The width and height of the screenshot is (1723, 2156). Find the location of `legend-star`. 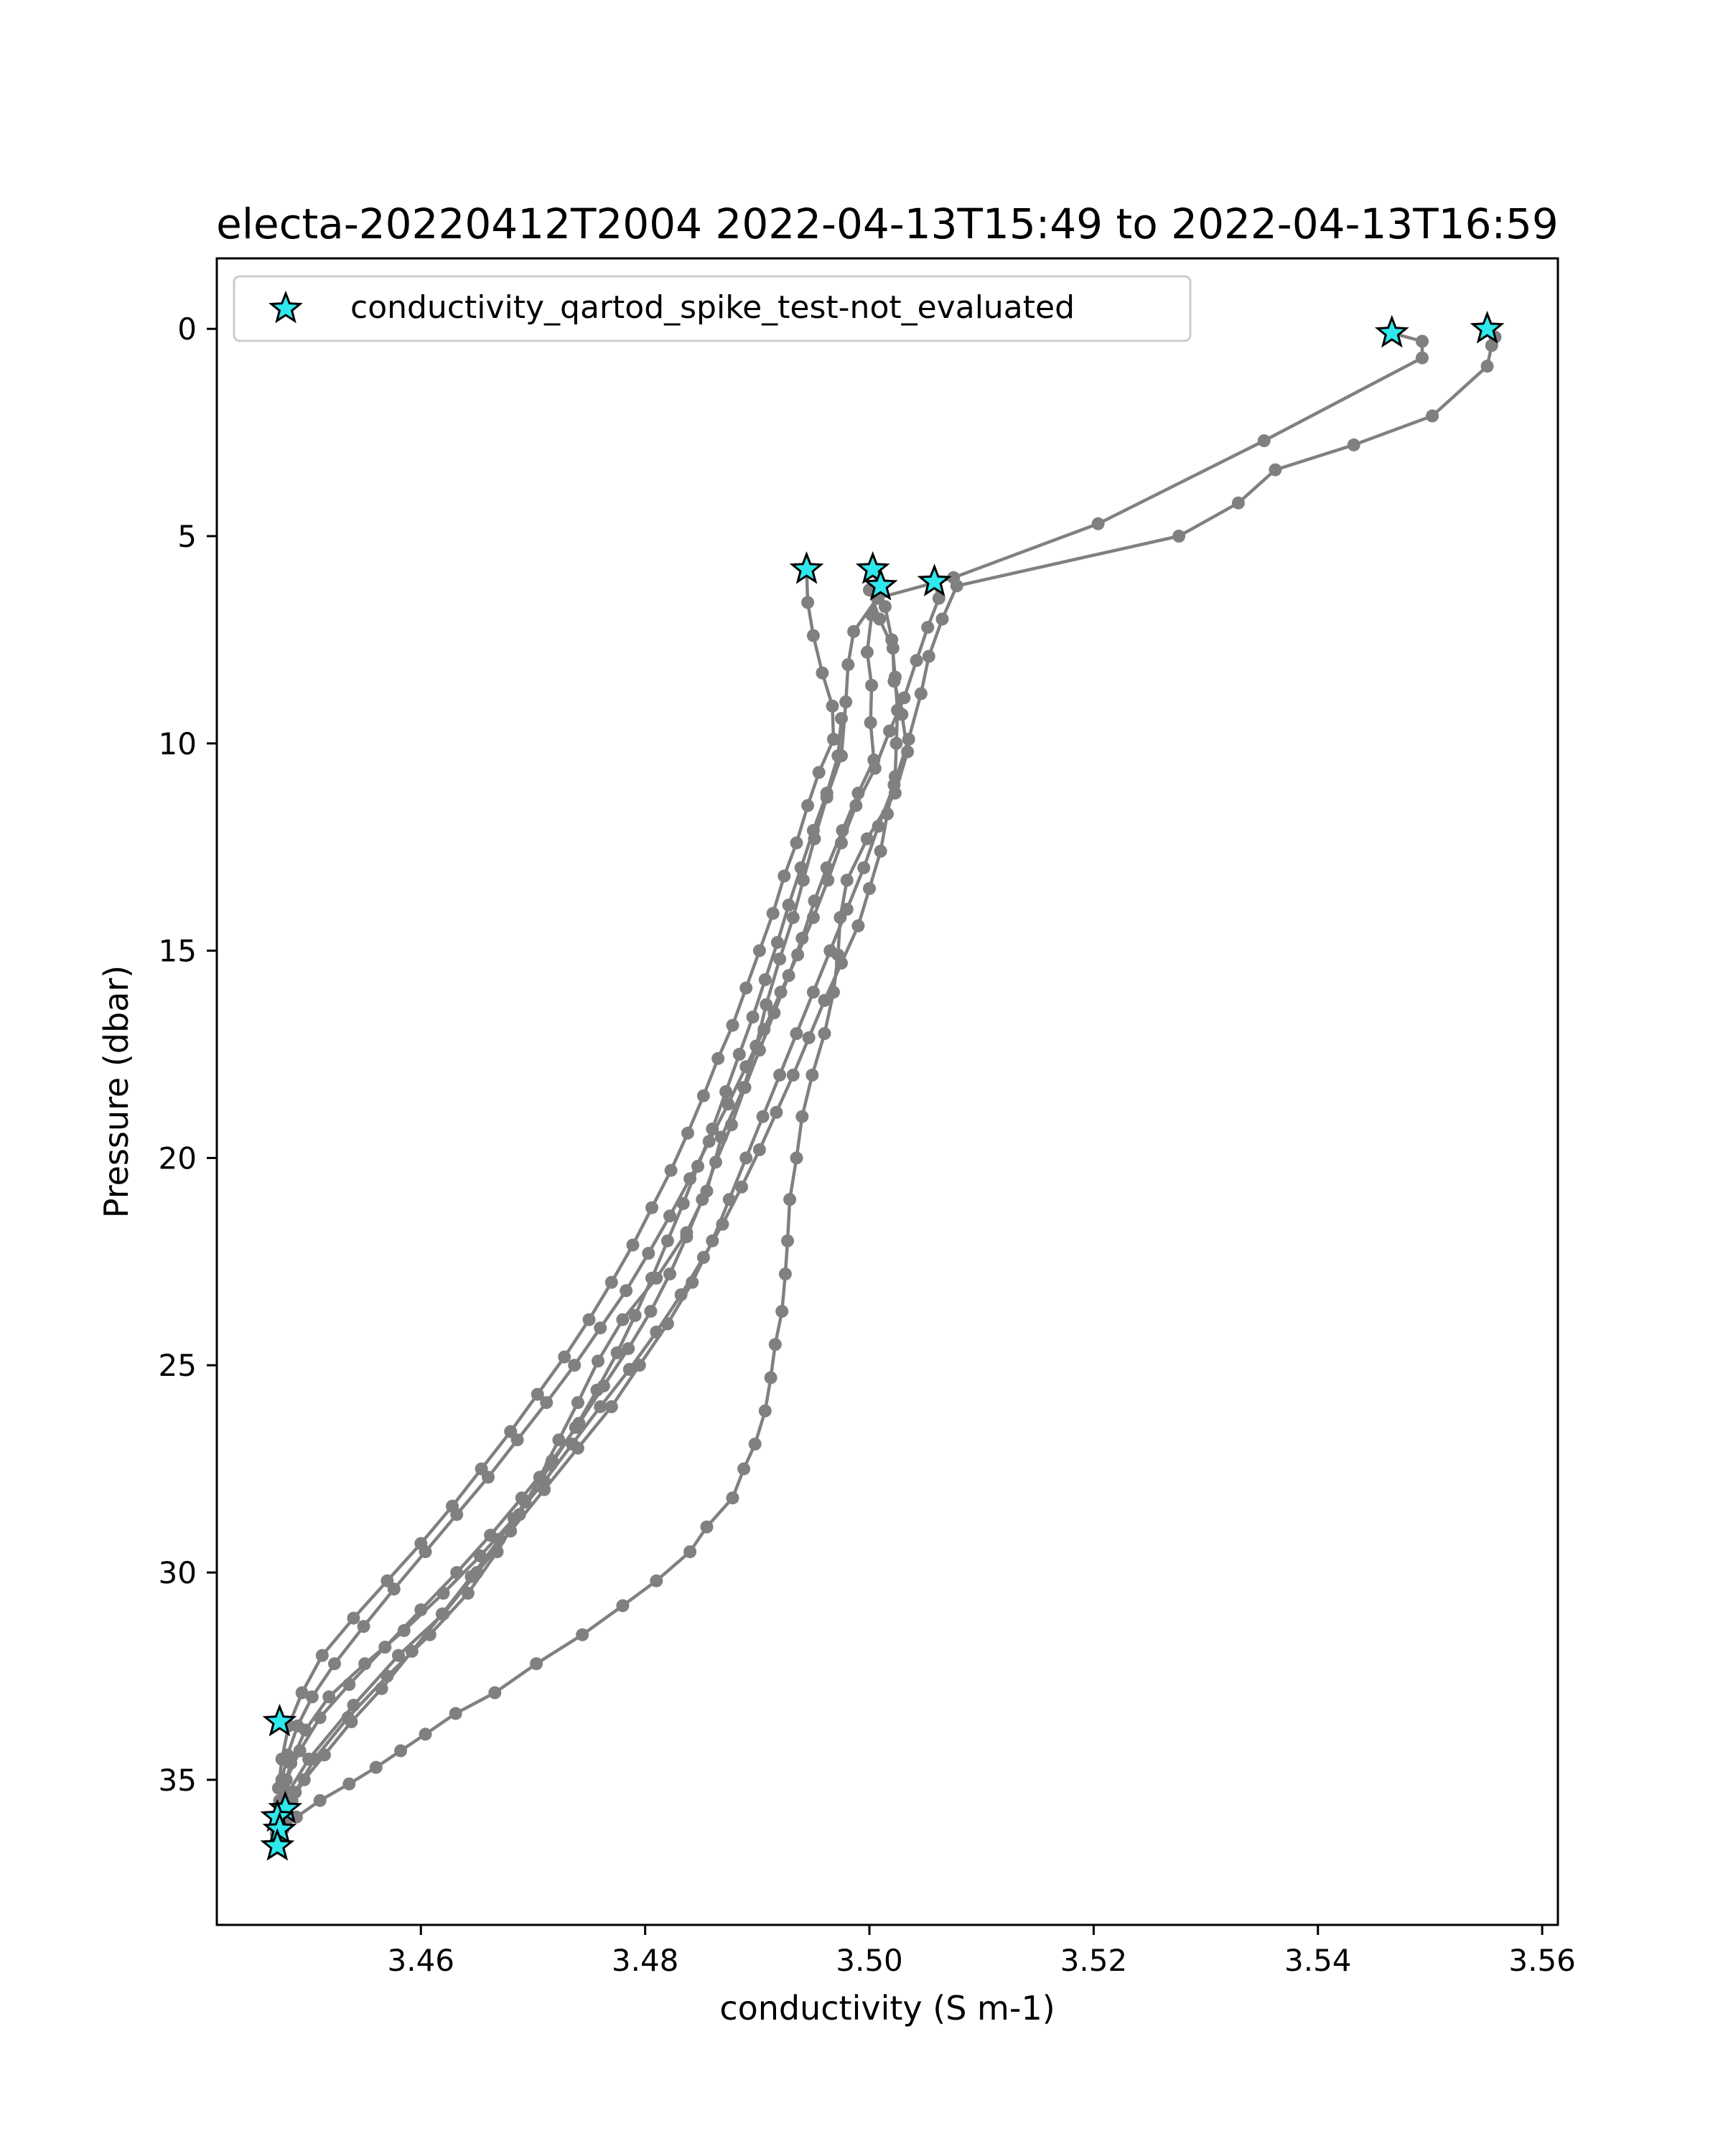

legend-star is located at coordinates (286, 307).